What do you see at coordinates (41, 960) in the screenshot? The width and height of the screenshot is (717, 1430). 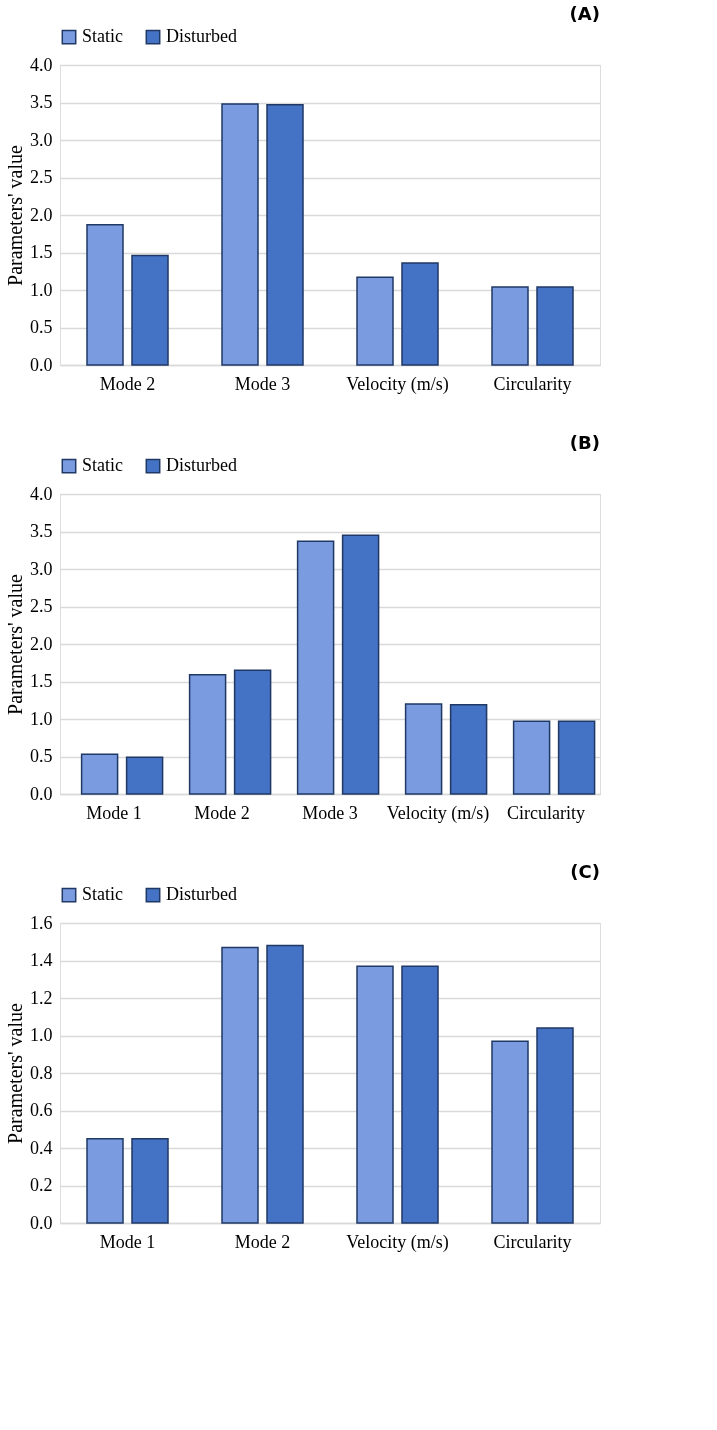 I see `y-tick-label: 1.4` at bounding box center [41, 960].